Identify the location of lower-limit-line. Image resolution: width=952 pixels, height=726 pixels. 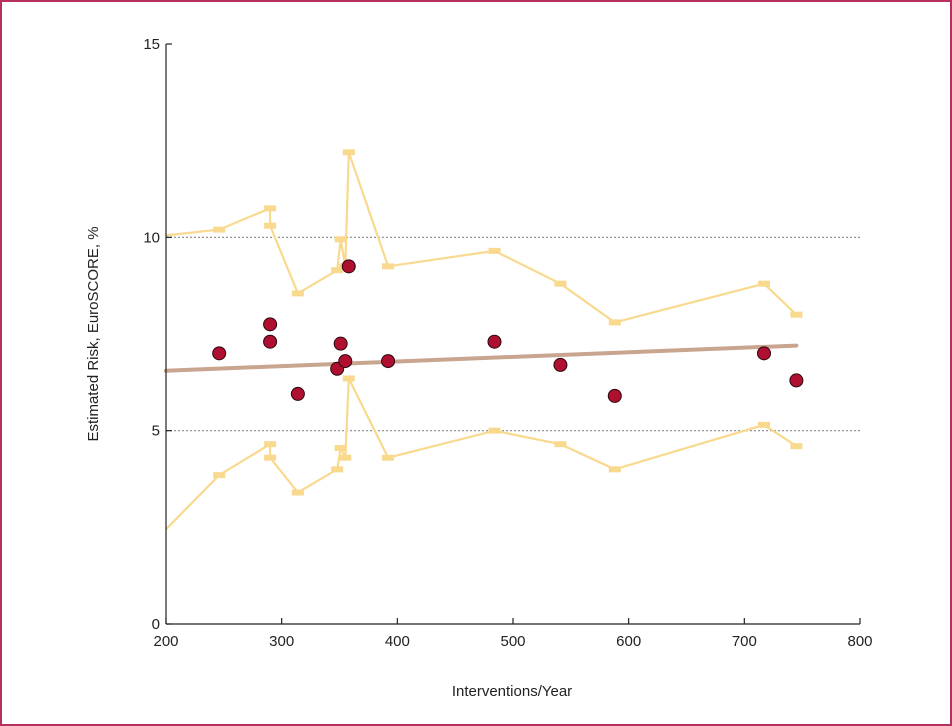
(481, 454).